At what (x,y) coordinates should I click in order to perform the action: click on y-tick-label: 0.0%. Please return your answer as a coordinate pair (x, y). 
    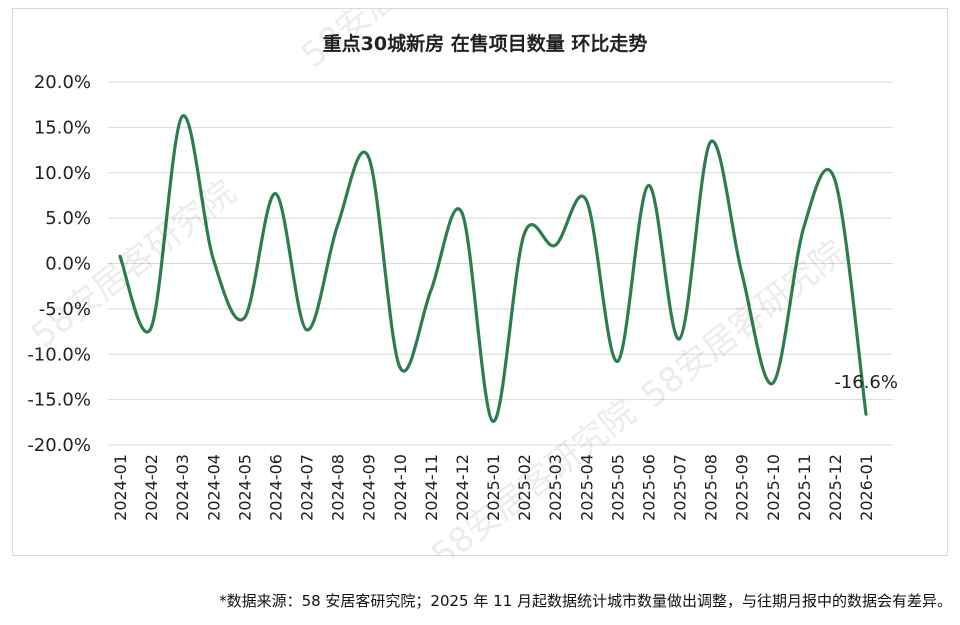
    Looking at the image, I should click on (68, 264).